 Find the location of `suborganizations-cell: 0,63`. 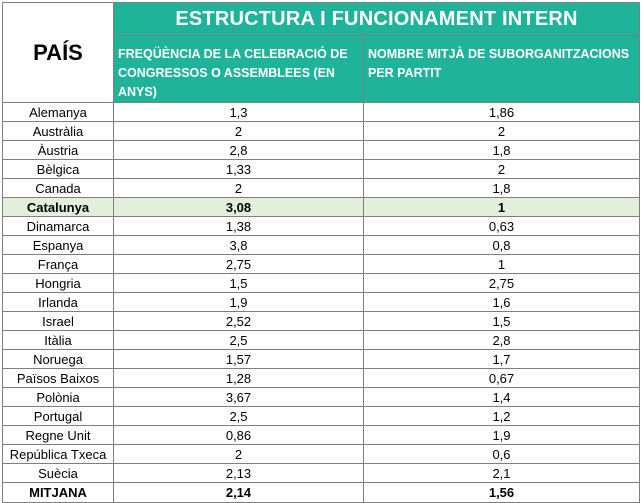

suborganizations-cell: 0,63 is located at coordinates (501, 226).